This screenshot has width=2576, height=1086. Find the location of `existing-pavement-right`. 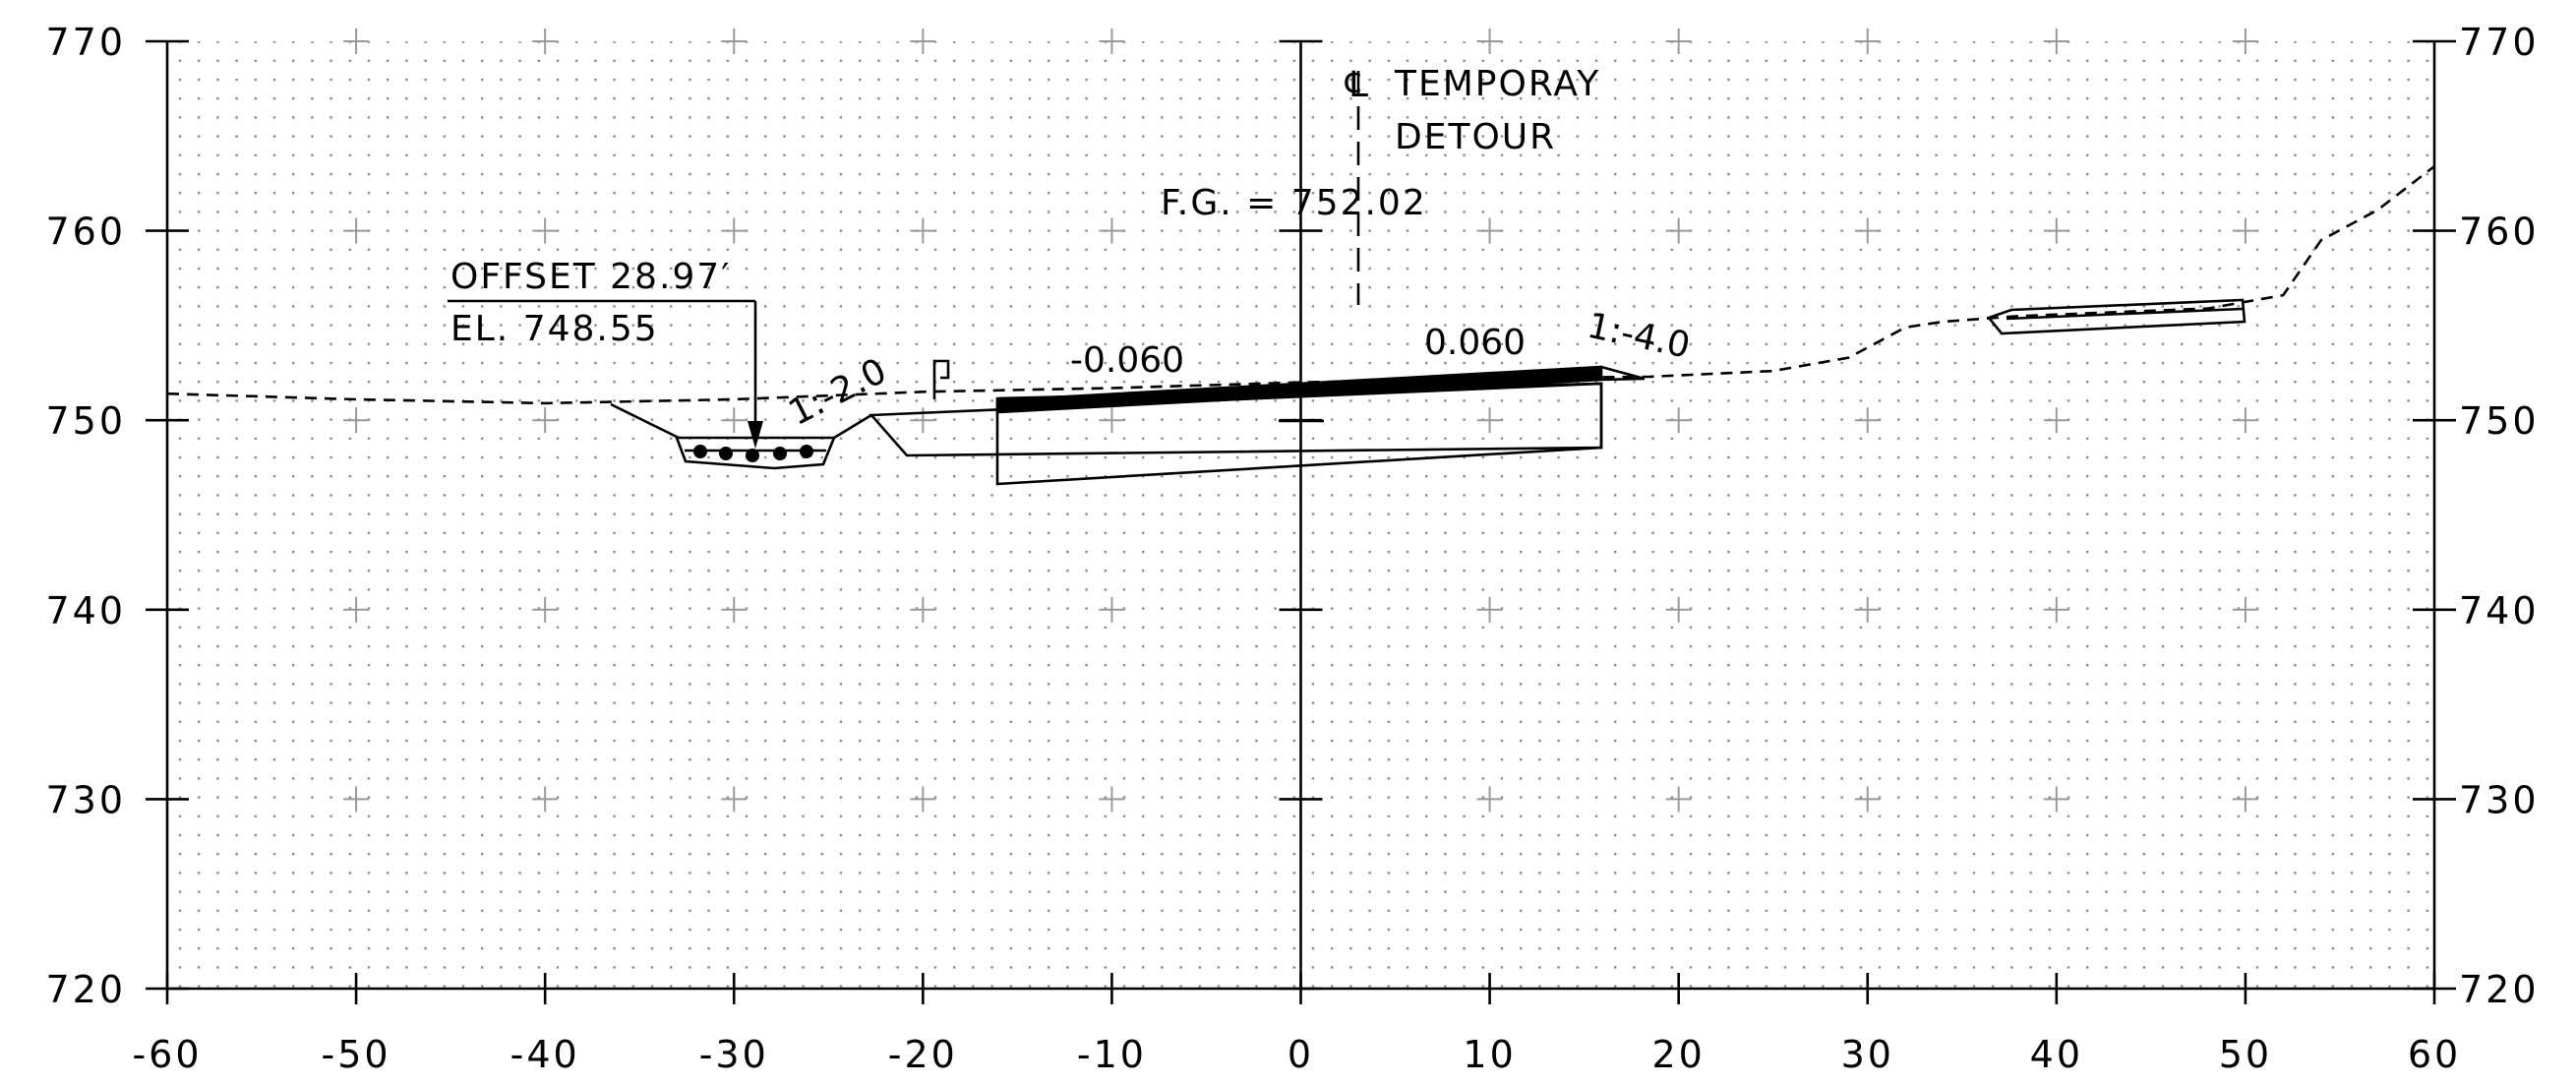

existing-pavement-right is located at coordinates (2116, 317).